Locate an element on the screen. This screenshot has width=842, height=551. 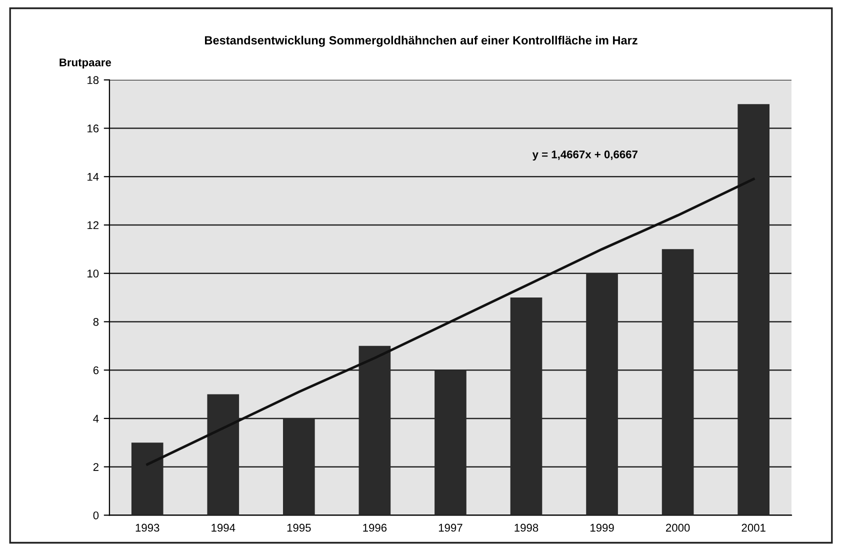
x-tick-label: 1995 is located at coordinates (299, 528).